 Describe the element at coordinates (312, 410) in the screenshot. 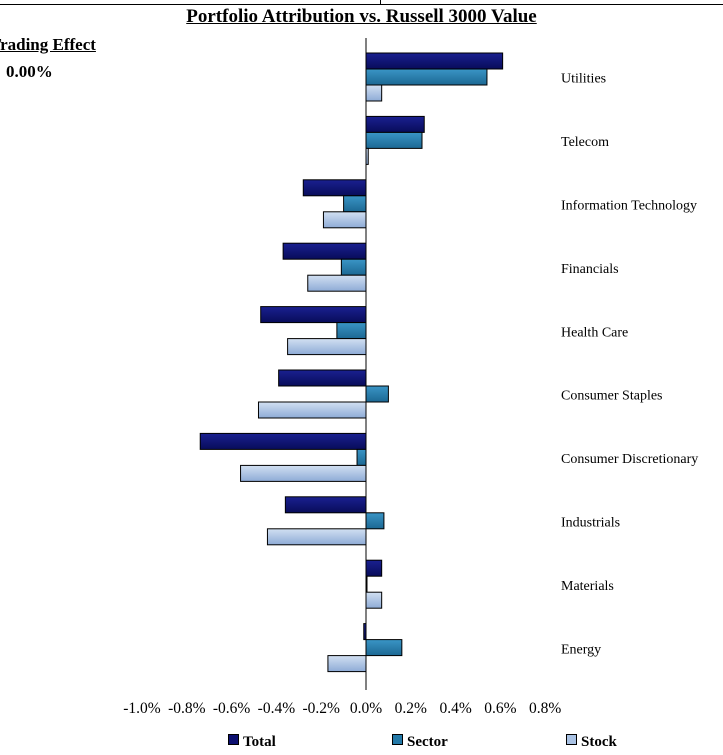

I see `bar-consumer-staples-stock` at that location.